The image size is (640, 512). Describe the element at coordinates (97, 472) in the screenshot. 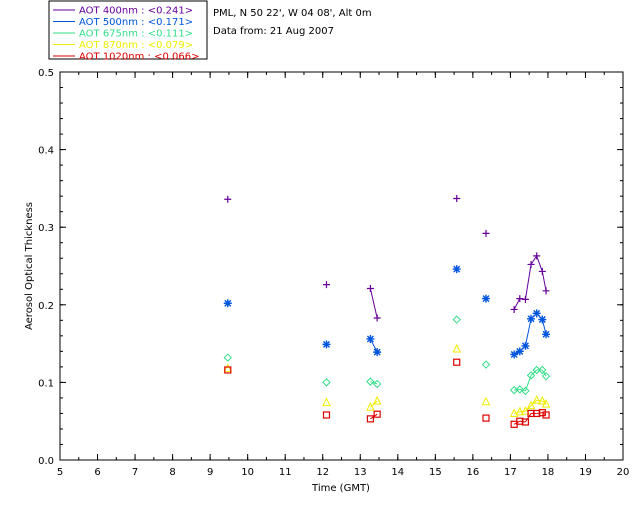

I see `x-tick-label: 6` at that location.